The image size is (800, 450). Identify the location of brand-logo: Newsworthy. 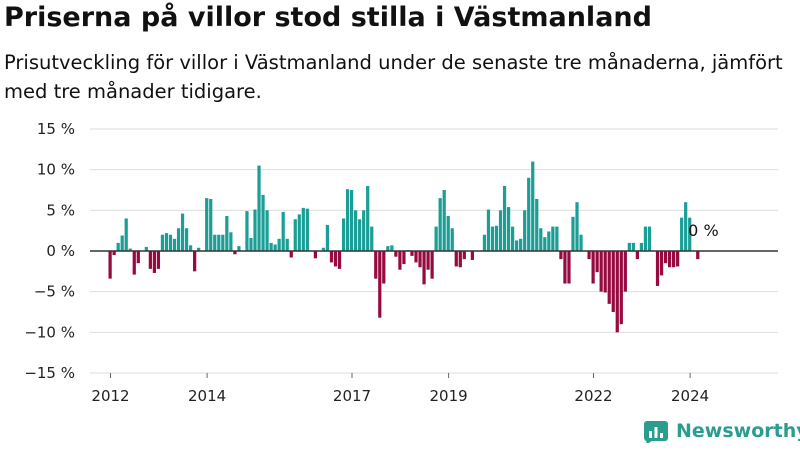
(722, 431).